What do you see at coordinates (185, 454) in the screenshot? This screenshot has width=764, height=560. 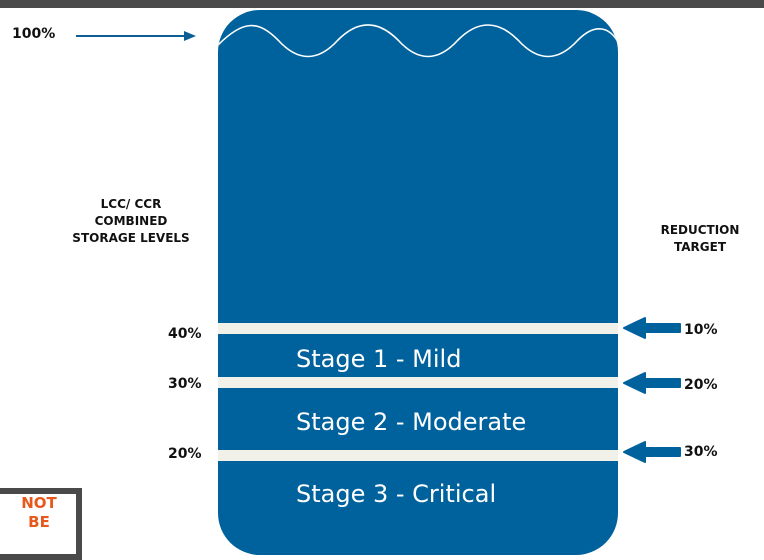 I see `storage-level-20: 20%` at bounding box center [185, 454].